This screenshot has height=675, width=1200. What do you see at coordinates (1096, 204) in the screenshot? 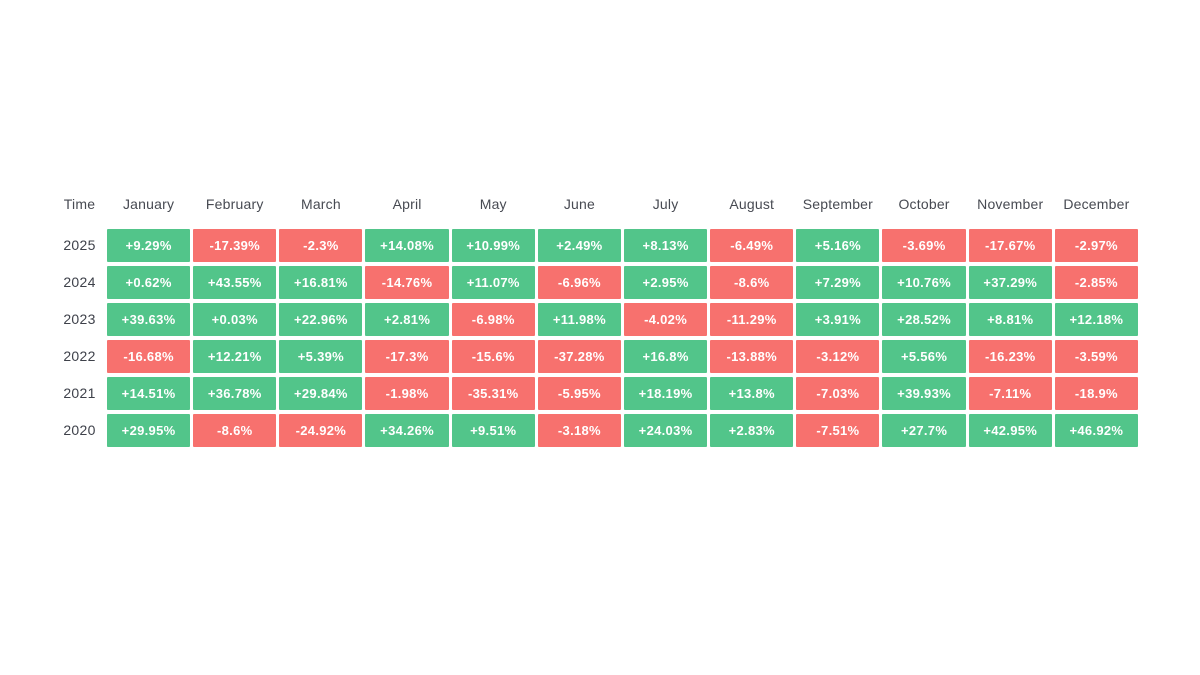
I see `month-column-header: December` at bounding box center [1096, 204].